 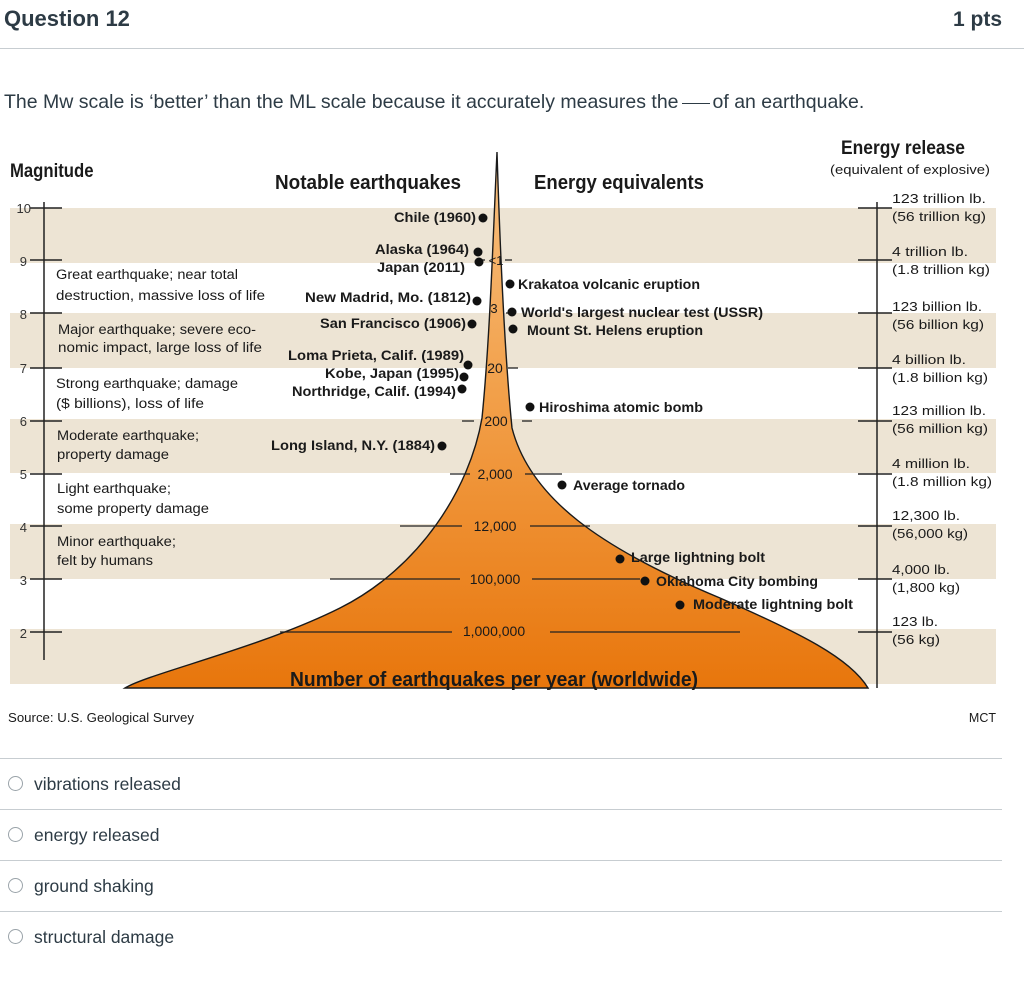 I want to click on earthquake-label: Kobe, Japan (1995), so click(x=392, y=373).